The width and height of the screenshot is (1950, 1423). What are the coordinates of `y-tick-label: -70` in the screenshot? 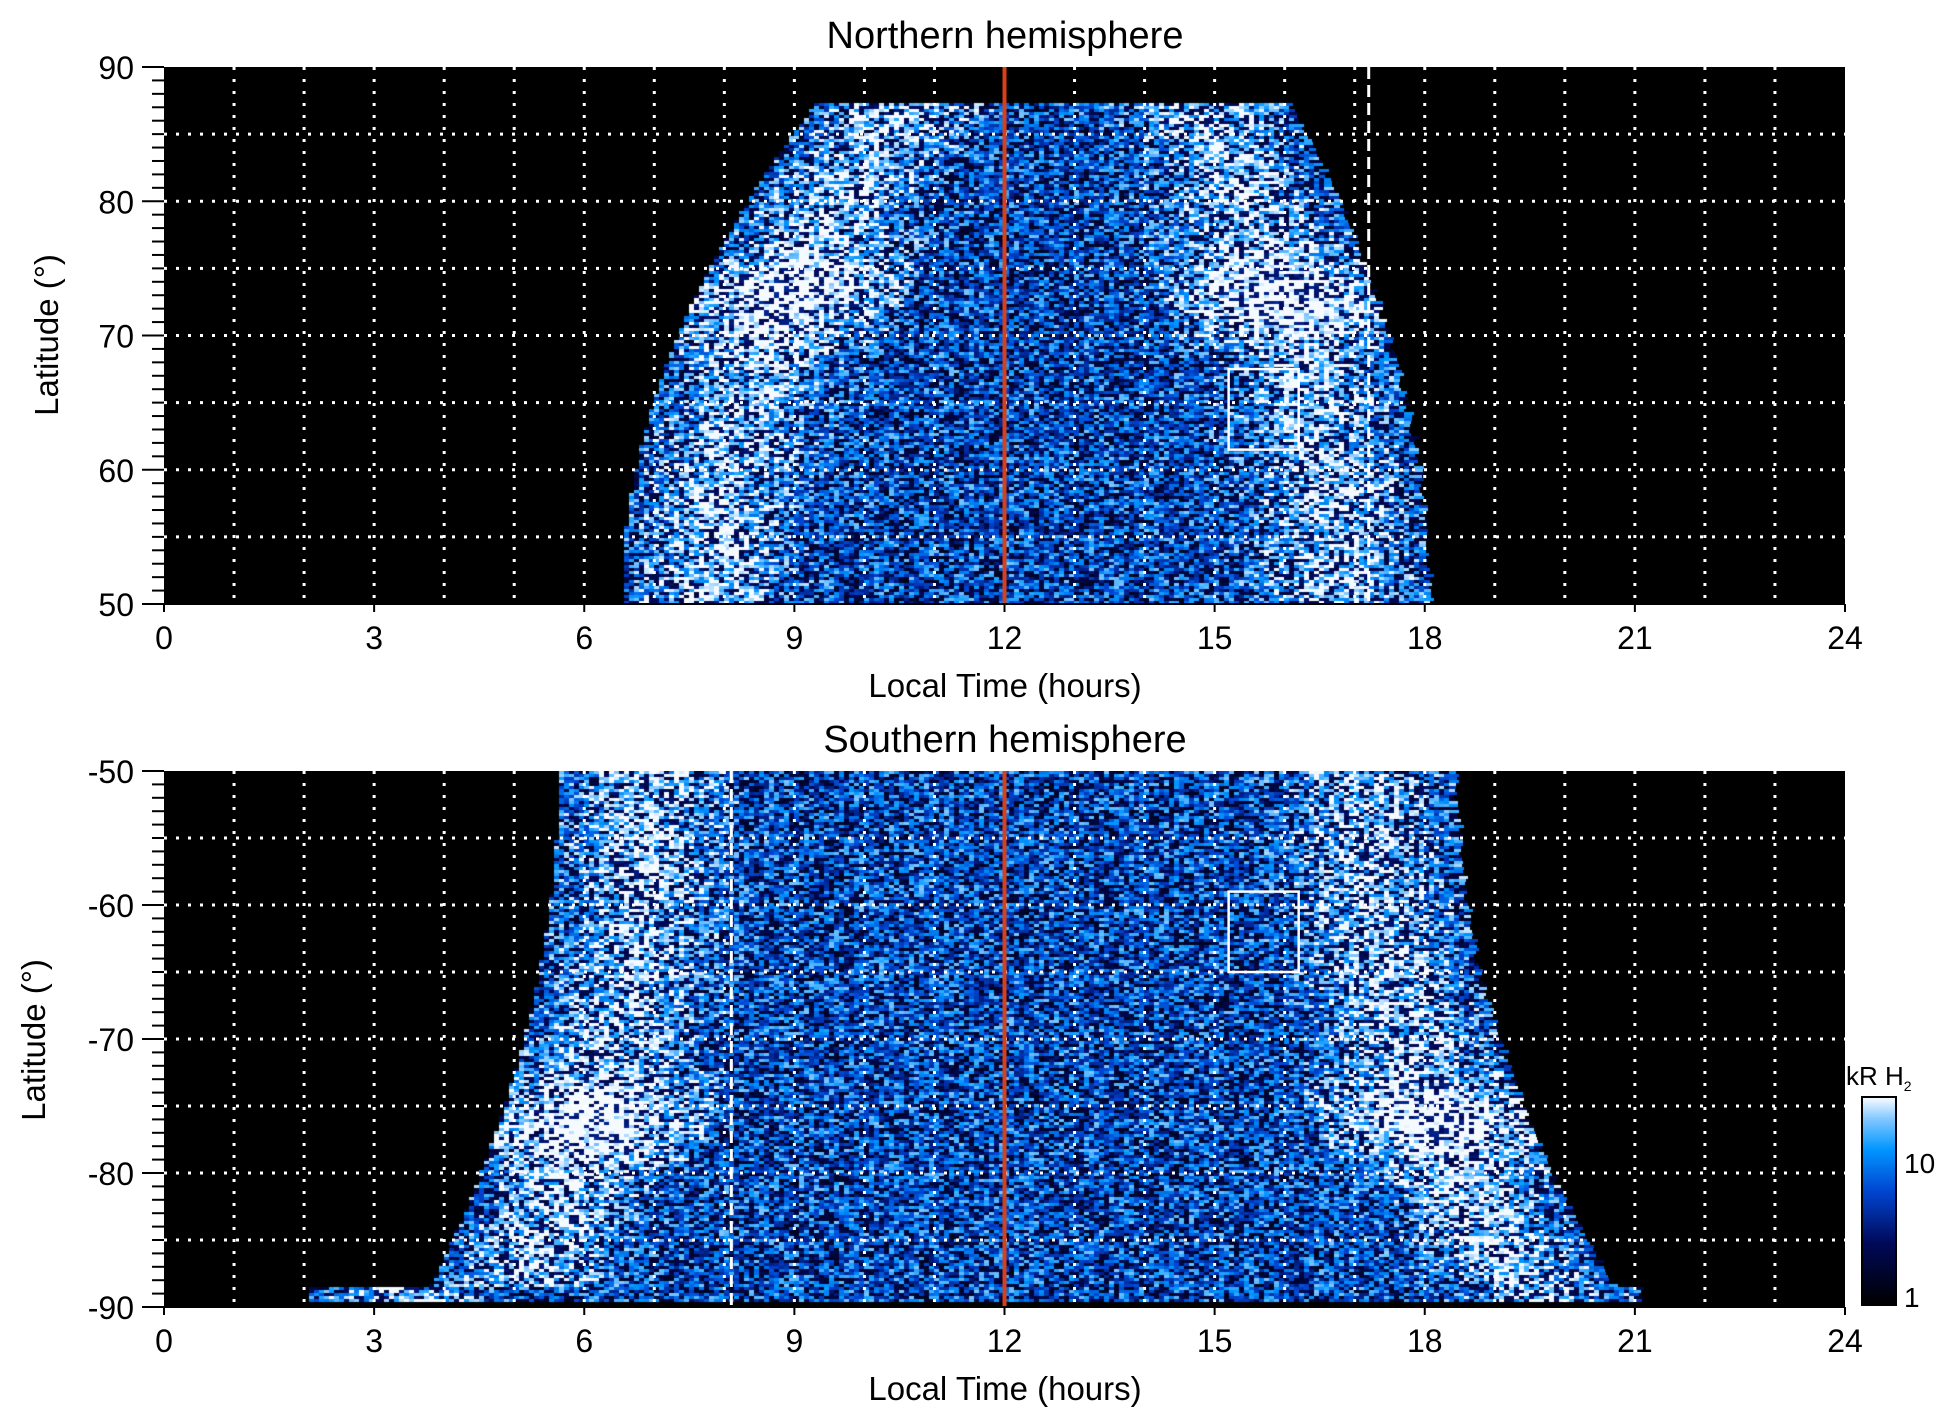 It's located at (111, 1040).